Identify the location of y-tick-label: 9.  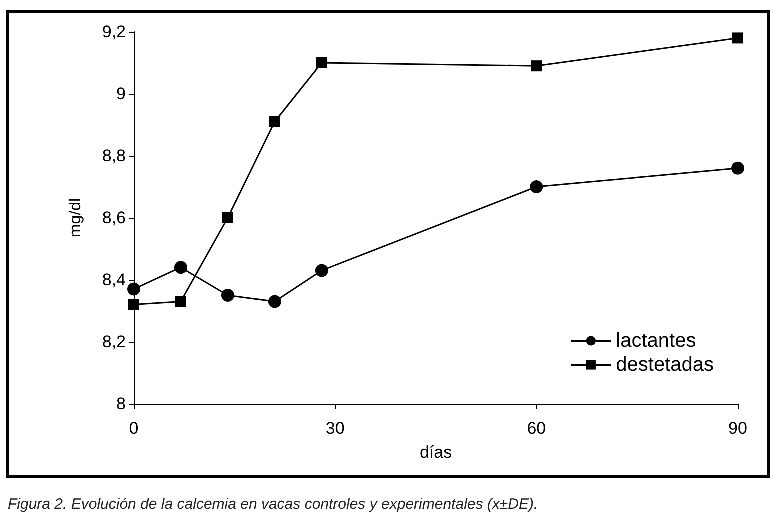
(121, 94).